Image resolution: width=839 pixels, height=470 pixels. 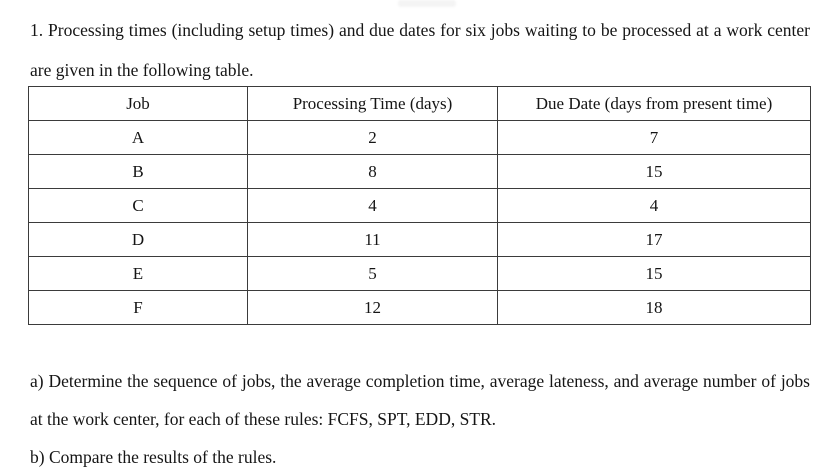 I want to click on job-cell: A, so click(x=138, y=137).